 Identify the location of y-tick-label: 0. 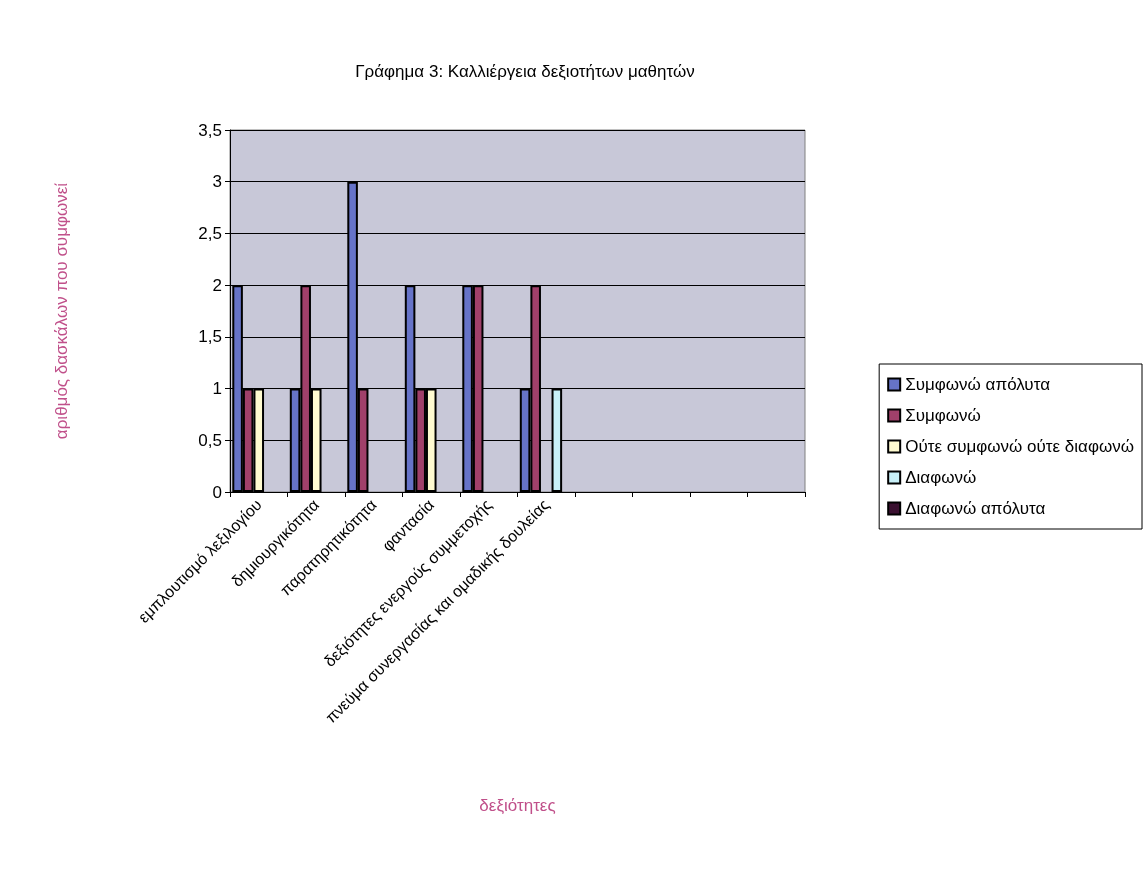
(217, 492).